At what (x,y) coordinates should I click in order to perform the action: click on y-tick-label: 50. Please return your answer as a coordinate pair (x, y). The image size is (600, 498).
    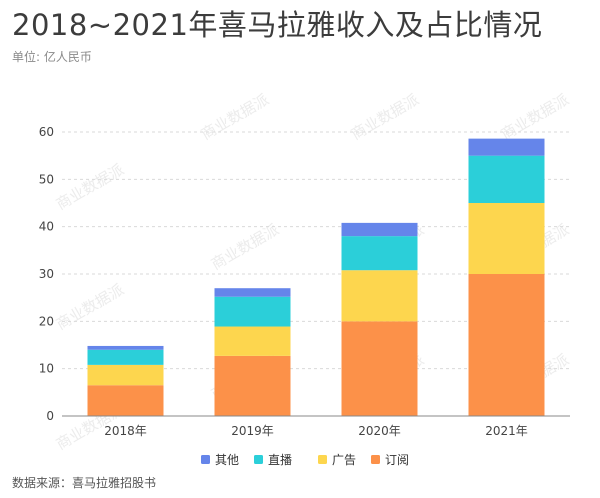
    Looking at the image, I should click on (46, 179).